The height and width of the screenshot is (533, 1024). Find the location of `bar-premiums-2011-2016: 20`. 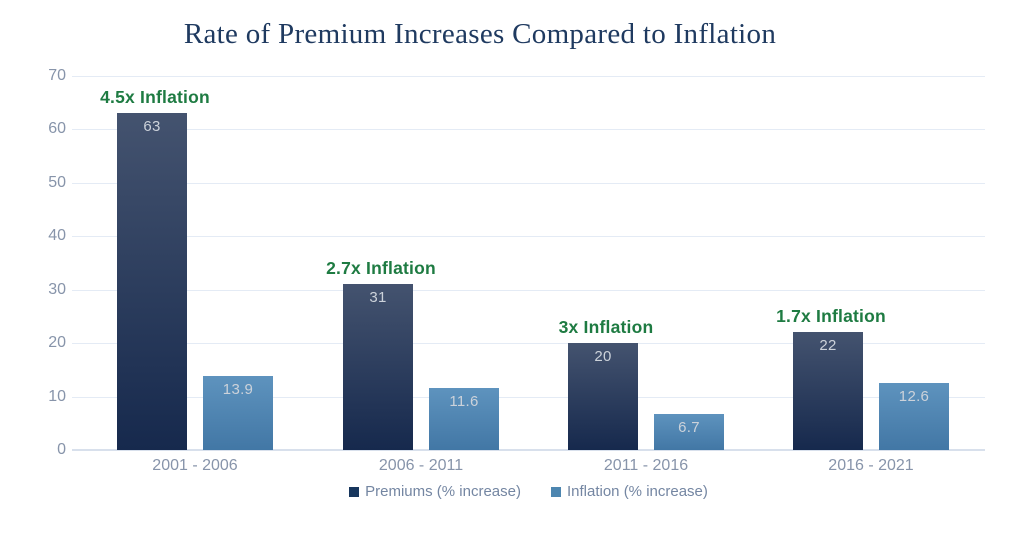

bar-premiums-2011-2016: 20 is located at coordinates (603, 396).